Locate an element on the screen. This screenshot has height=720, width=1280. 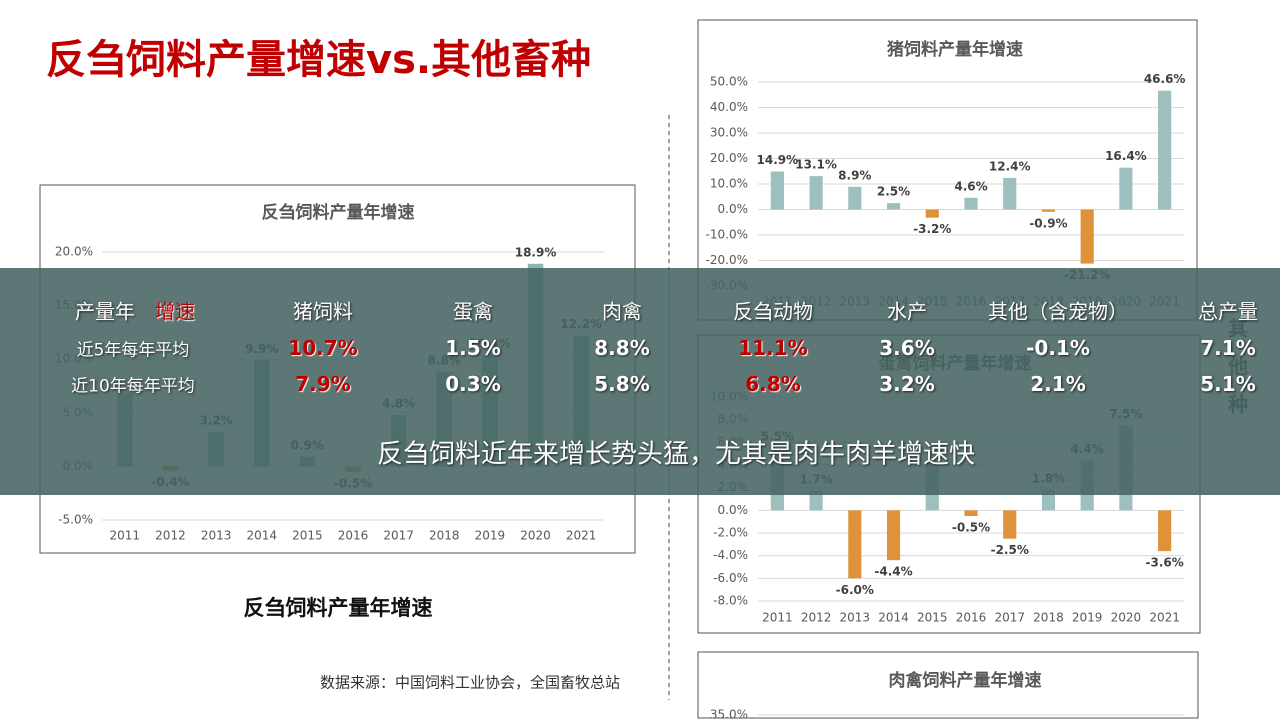
value-label: -0.5% is located at coordinates (971, 528).